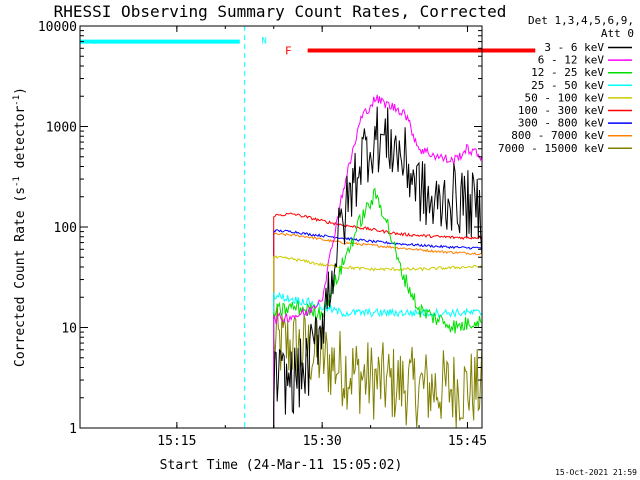  Describe the element at coordinates (557, 135) in the screenshot. I see `legend-label-7: 800 - 7000 keV` at that location.